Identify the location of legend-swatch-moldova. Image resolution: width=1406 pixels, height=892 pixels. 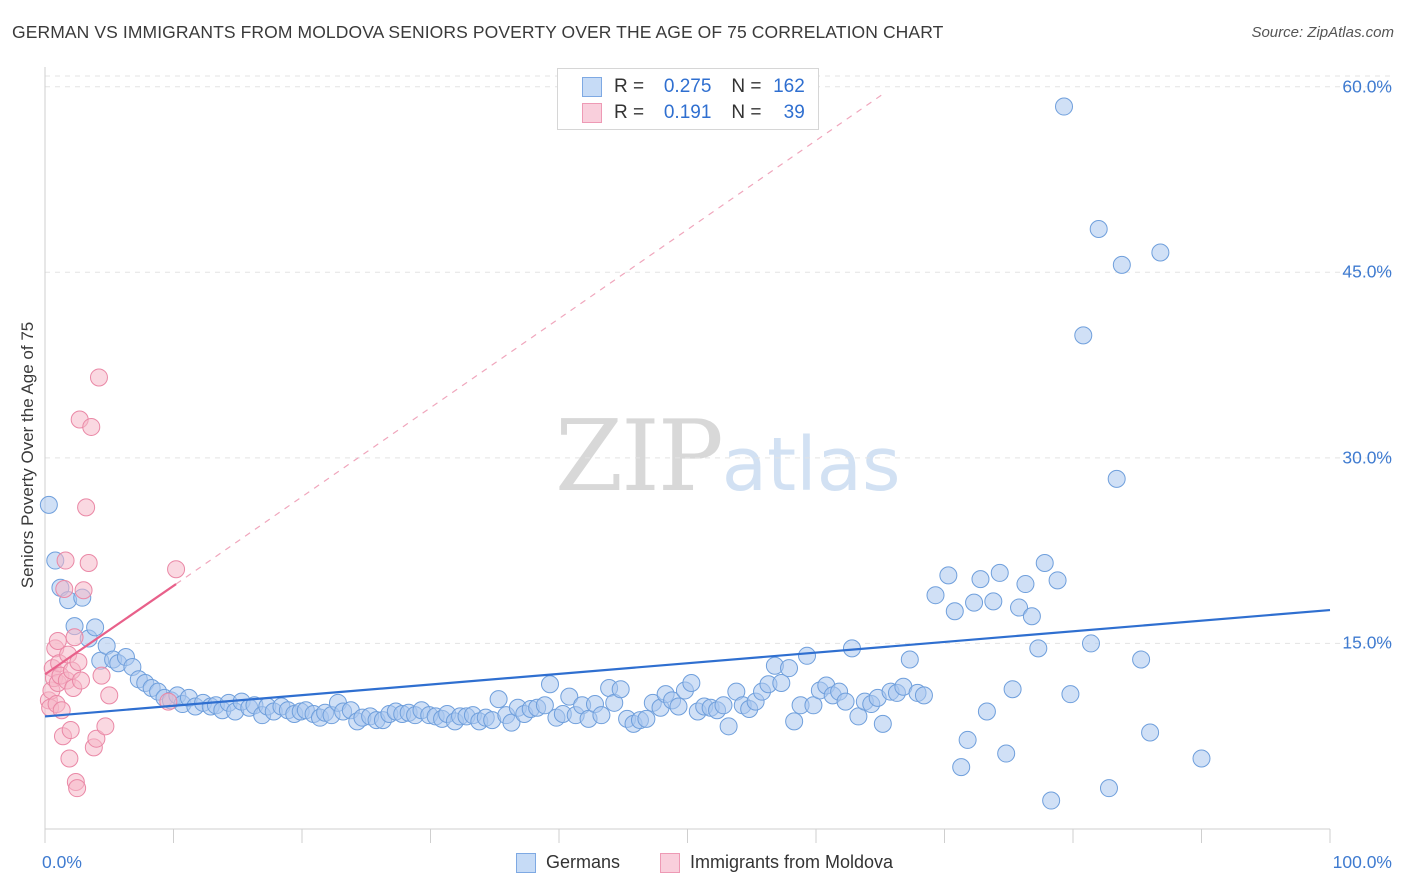
(592, 113).